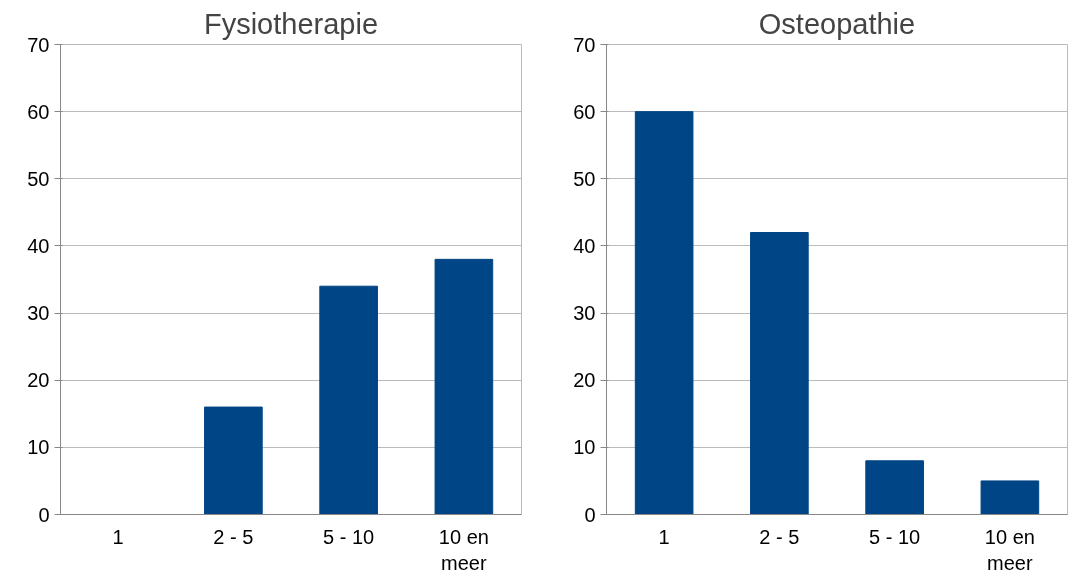 The height and width of the screenshot is (586, 1092). What do you see at coordinates (837, 23) in the screenshot?
I see `chart-title: Osteopathie` at bounding box center [837, 23].